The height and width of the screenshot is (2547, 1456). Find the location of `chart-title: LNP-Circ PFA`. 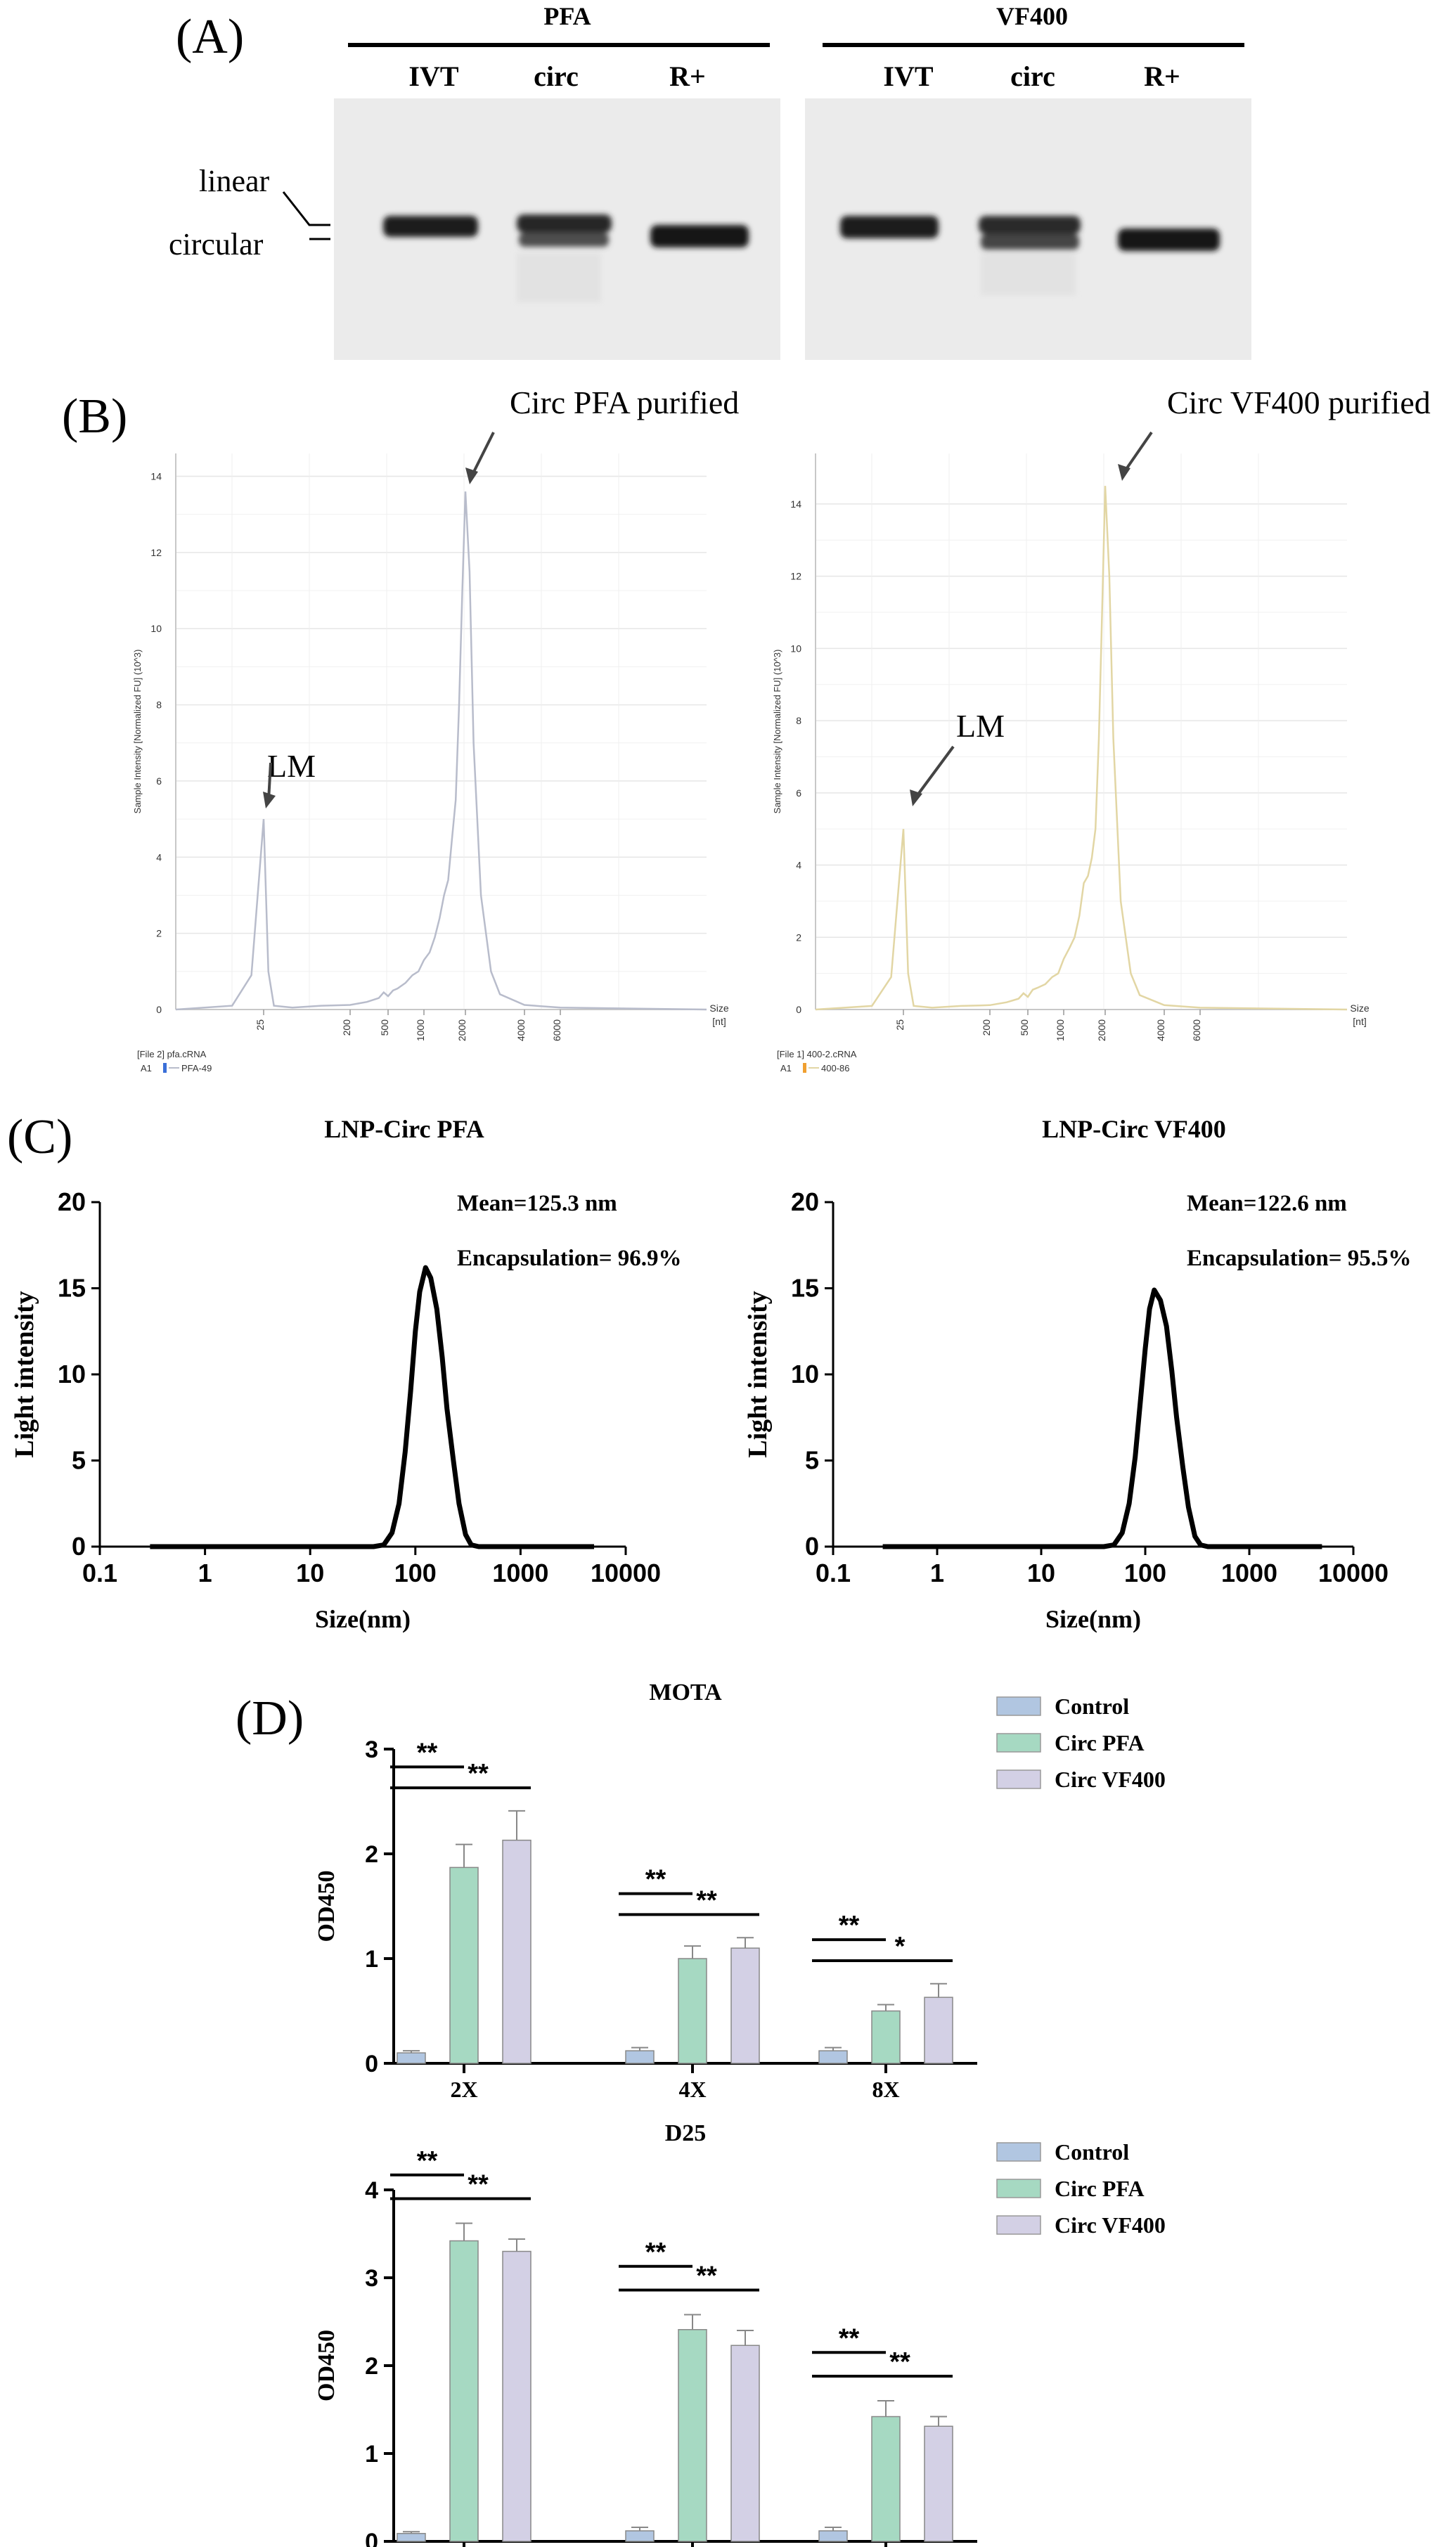

chart-title: LNP-Circ PFA is located at coordinates (404, 1129).